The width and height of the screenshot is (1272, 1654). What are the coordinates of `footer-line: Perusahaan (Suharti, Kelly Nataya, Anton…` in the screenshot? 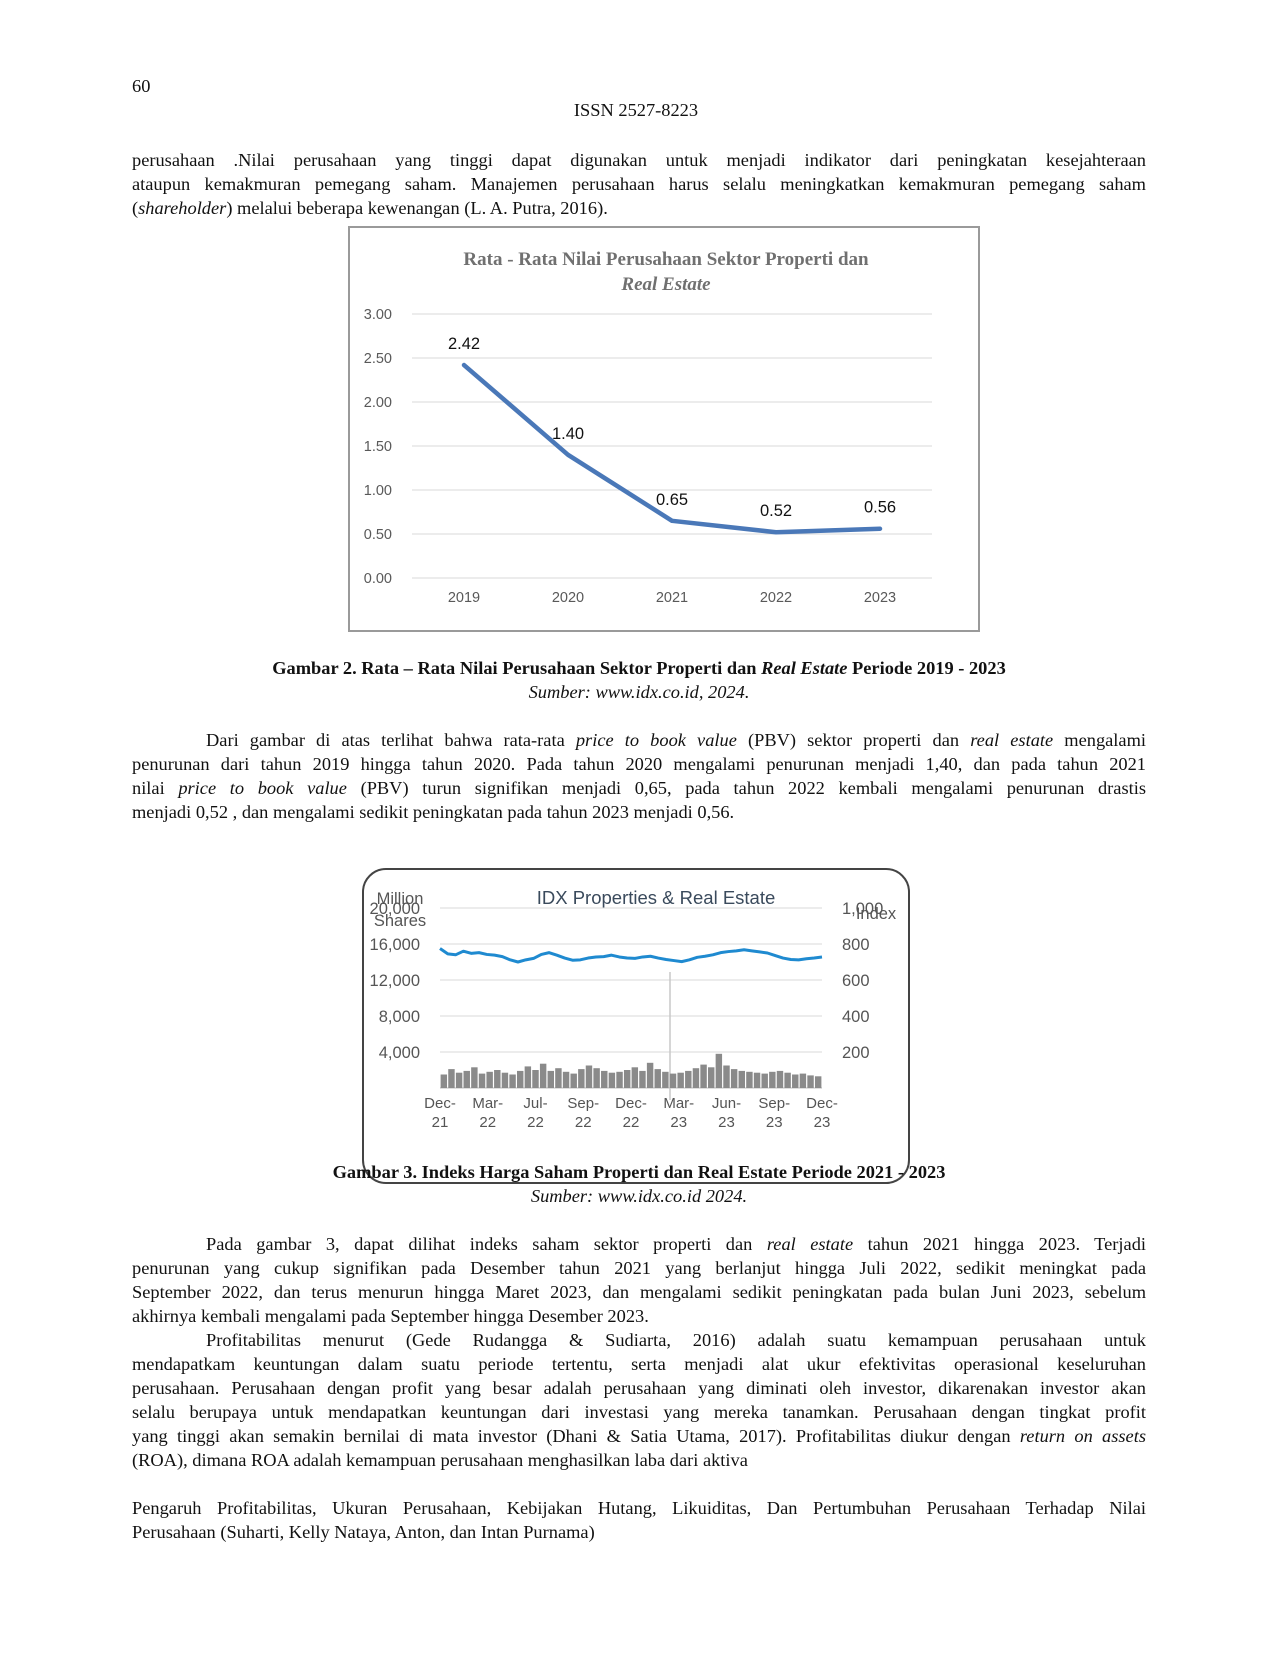 It's located at (363, 1532).